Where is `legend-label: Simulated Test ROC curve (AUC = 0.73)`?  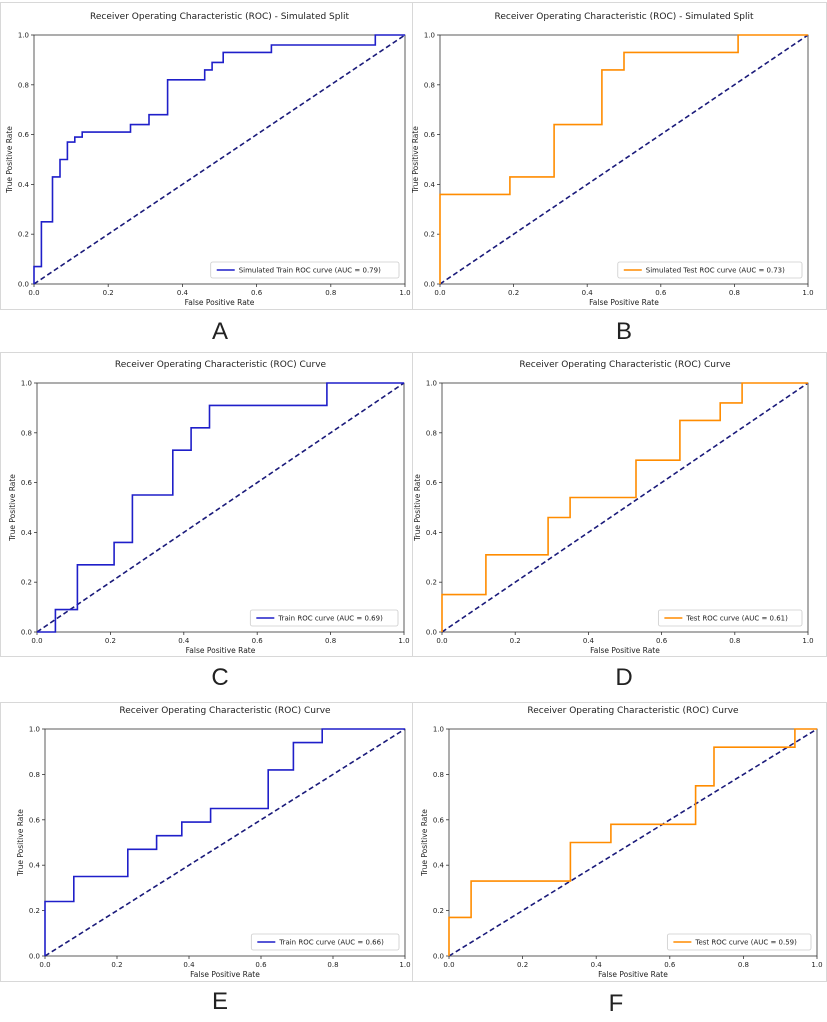
legend-label: Simulated Test ROC curve (AUC = 0.73) is located at coordinates (715, 271).